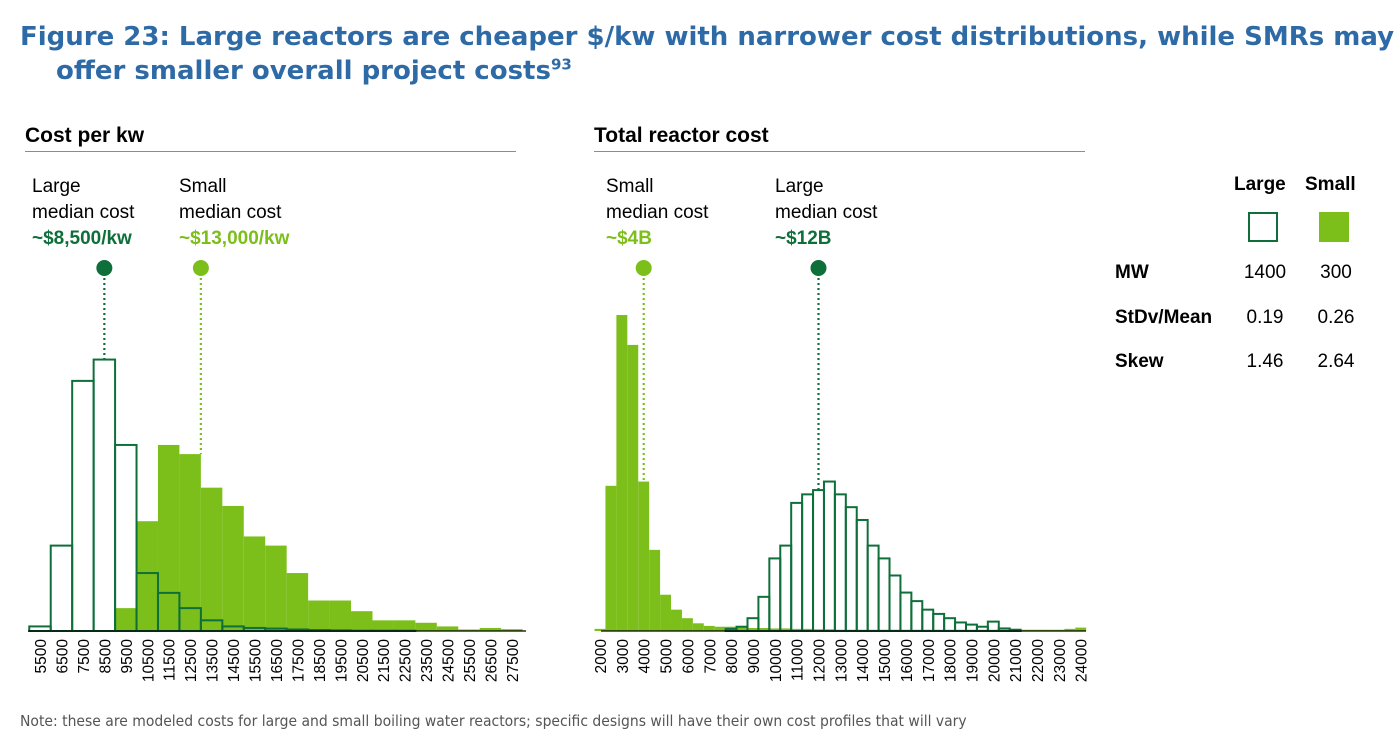  What do you see at coordinates (1265, 317) in the screenshot?
I see `legend-stdv-large: 0.19` at bounding box center [1265, 317].